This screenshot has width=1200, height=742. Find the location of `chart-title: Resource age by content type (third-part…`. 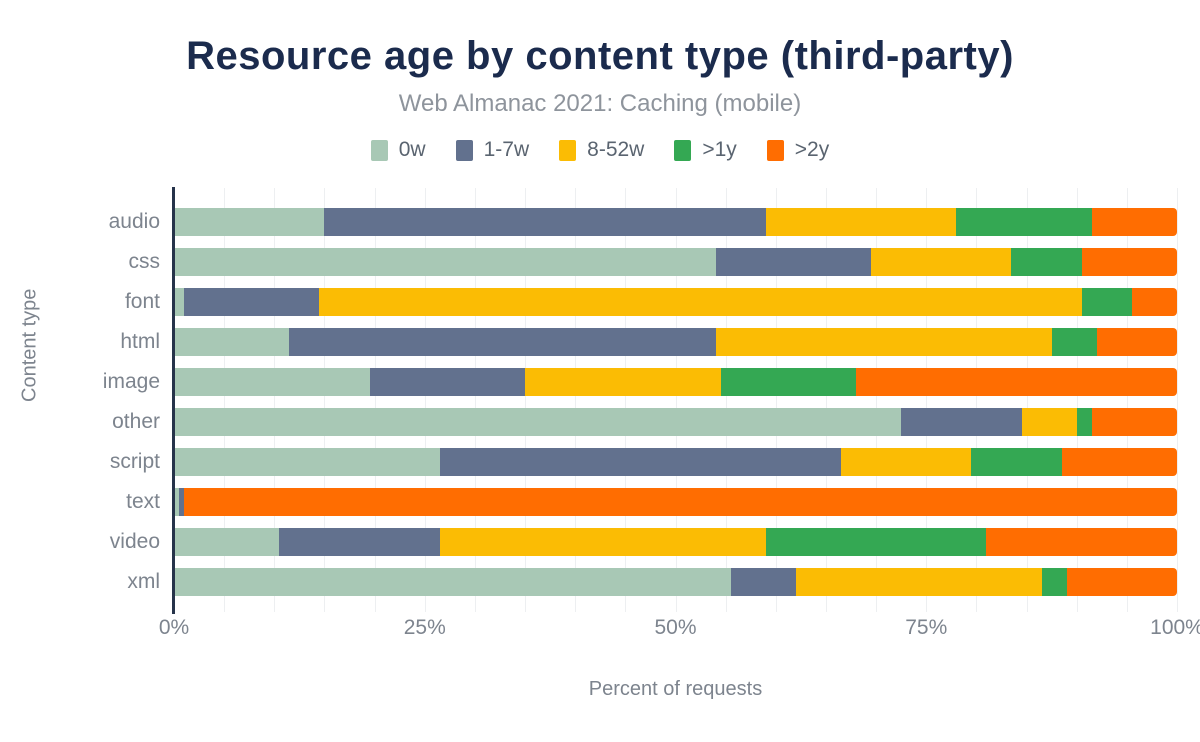

chart-title: Resource age by content type (third-part… is located at coordinates (600, 56).